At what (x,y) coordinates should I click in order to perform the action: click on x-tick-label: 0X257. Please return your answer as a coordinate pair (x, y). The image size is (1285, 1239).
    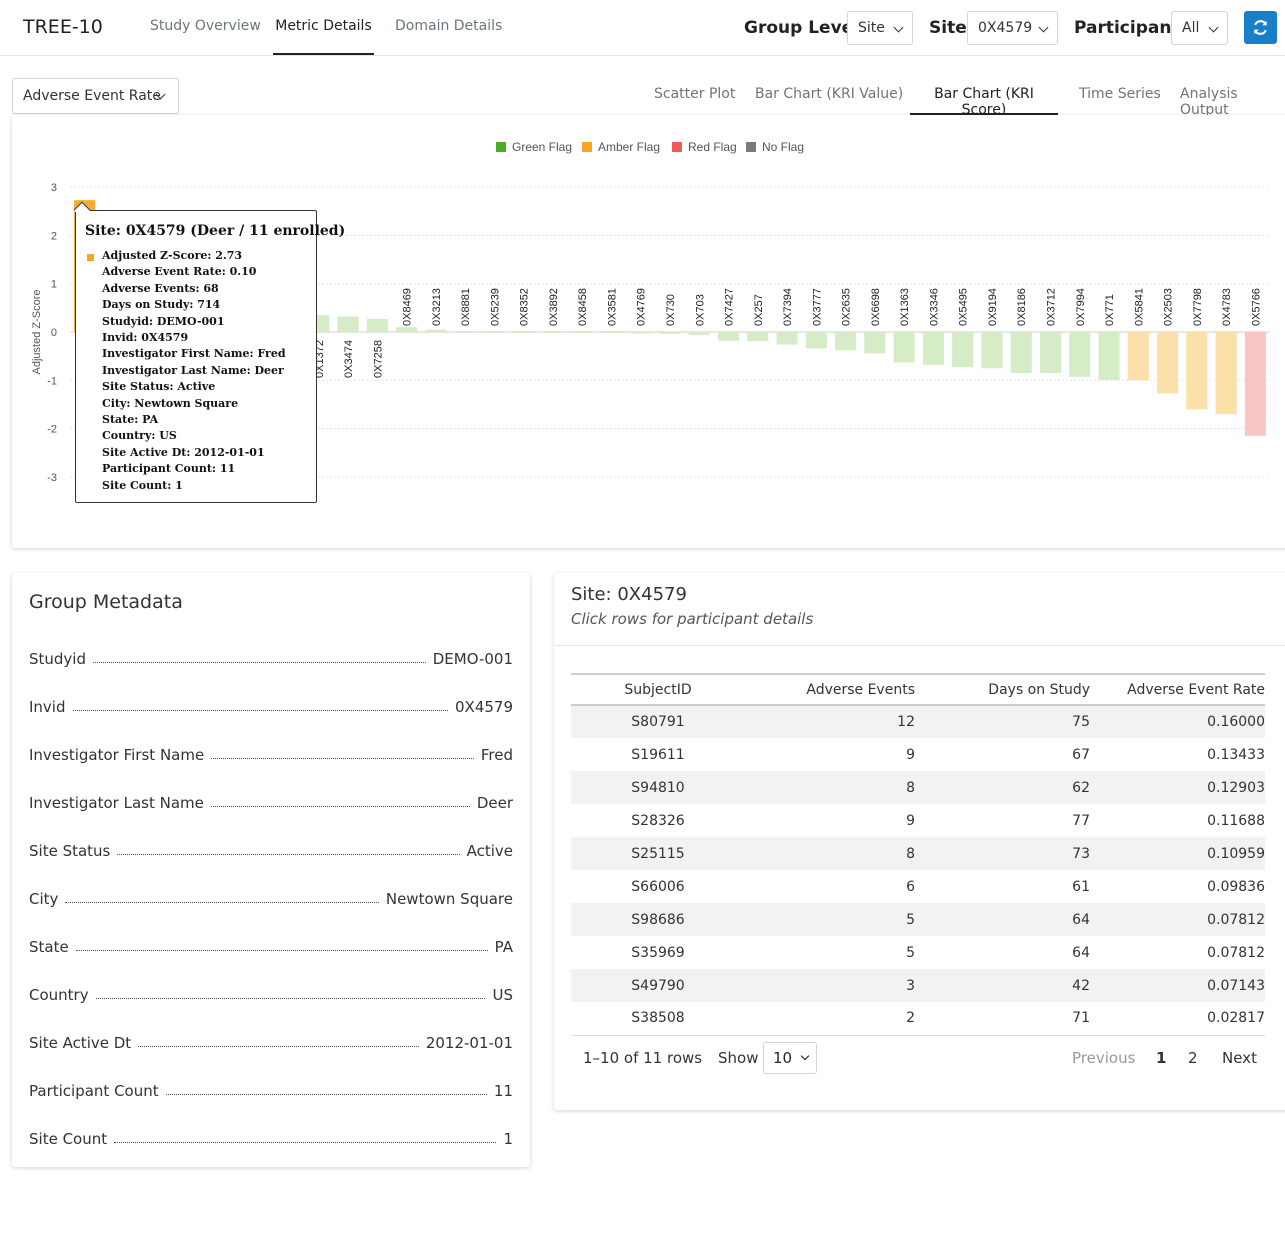
    Looking at the image, I should click on (759, 310).